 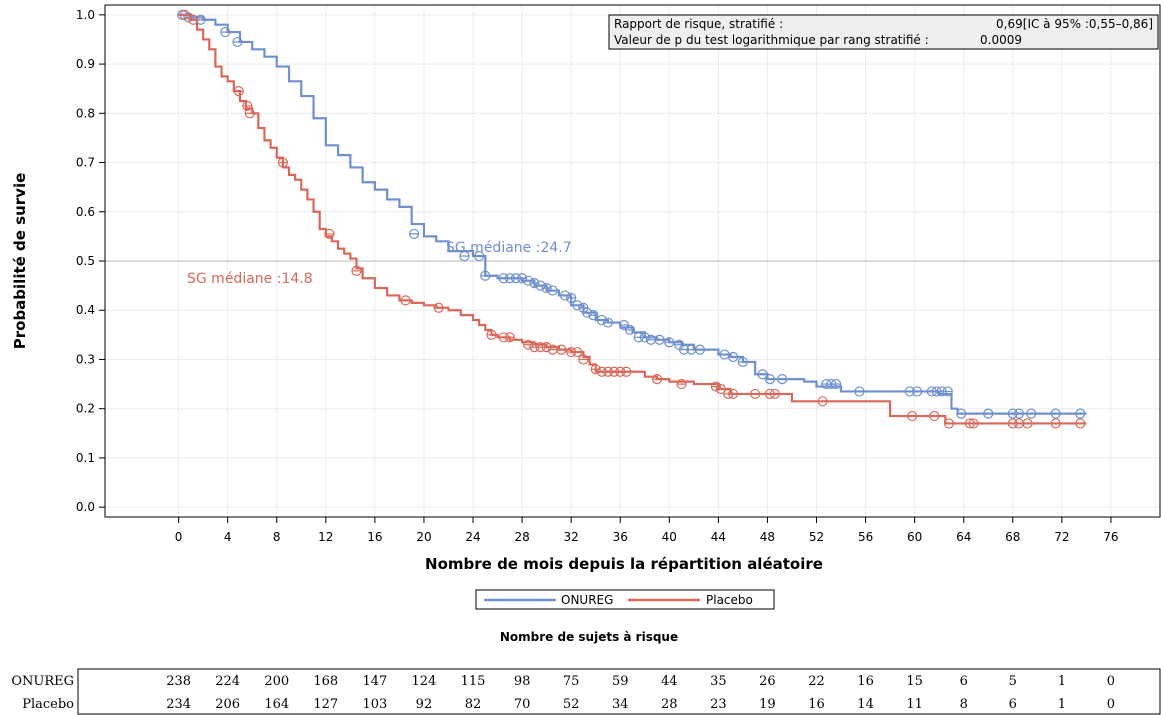 What do you see at coordinates (1062, 704) in the screenshot?
I see `risk-value-placebo: 1` at bounding box center [1062, 704].